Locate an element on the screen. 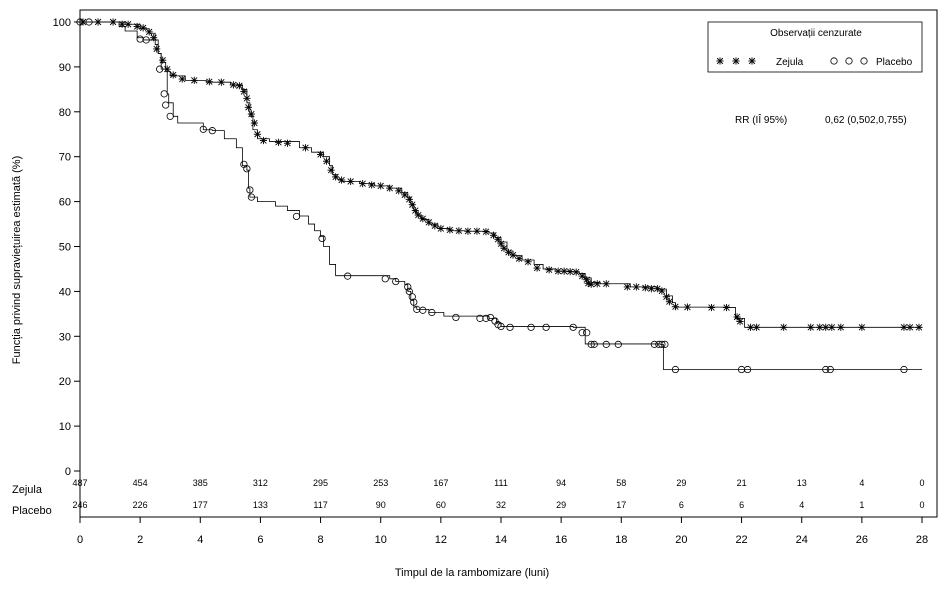 This screenshot has height=592, width=945. legend-zejula-markers is located at coordinates (736, 61).